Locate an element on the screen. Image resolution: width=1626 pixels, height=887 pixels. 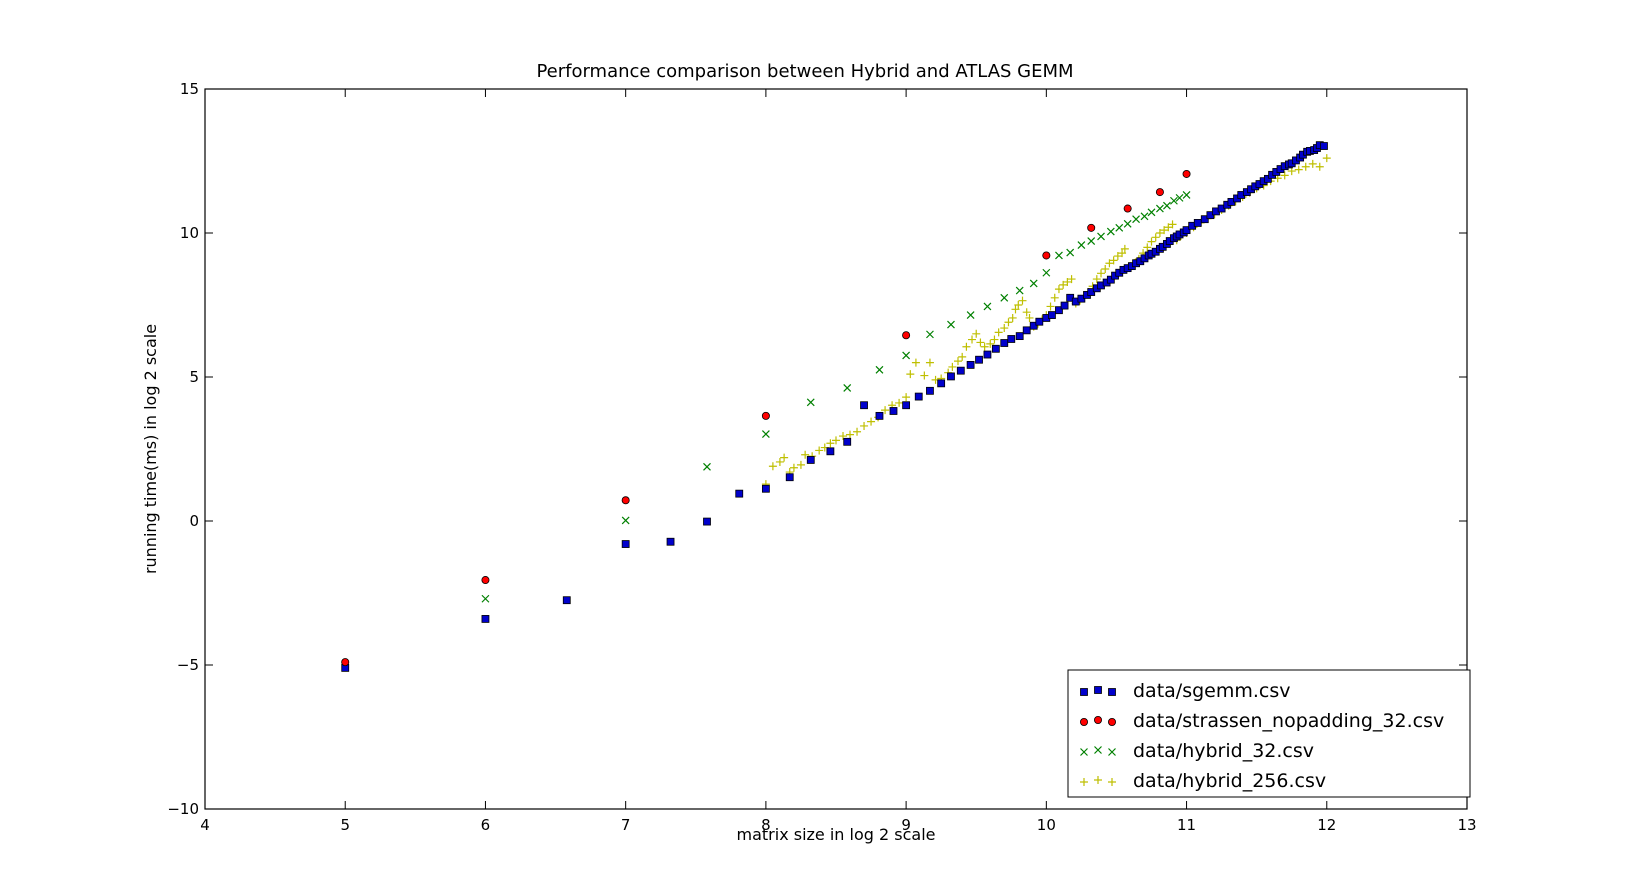
legend-label: data/hybrid_256.csv is located at coordinates (1229, 781).